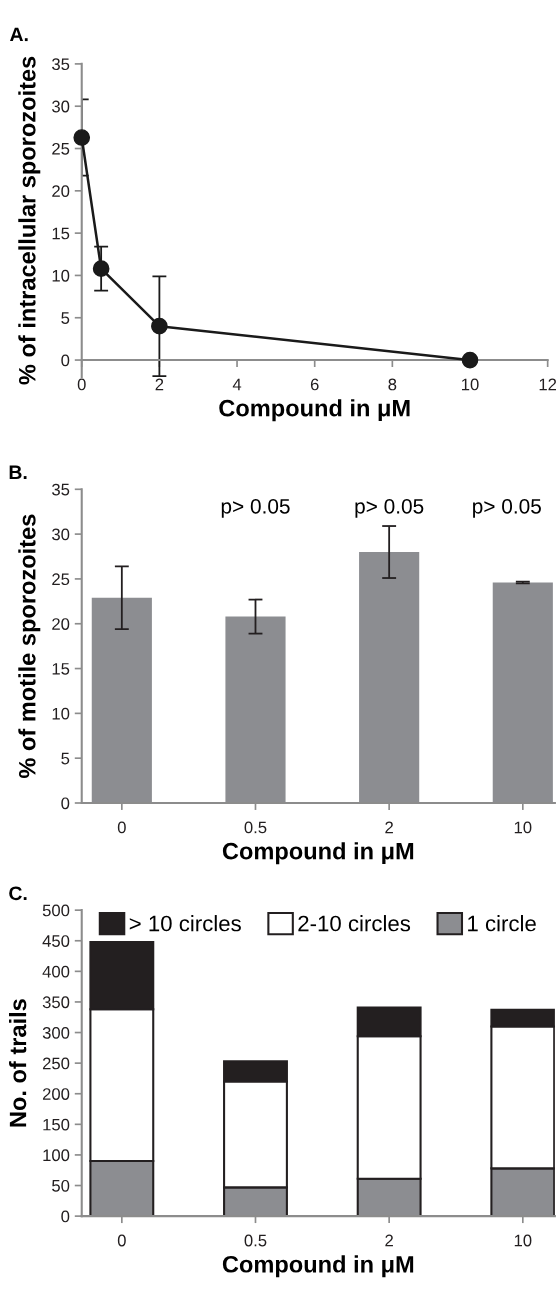 The image size is (556, 1291). What do you see at coordinates (392, 384) in the screenshot?
I see `x-tick-label: 8` at bounding box center [392, 384].